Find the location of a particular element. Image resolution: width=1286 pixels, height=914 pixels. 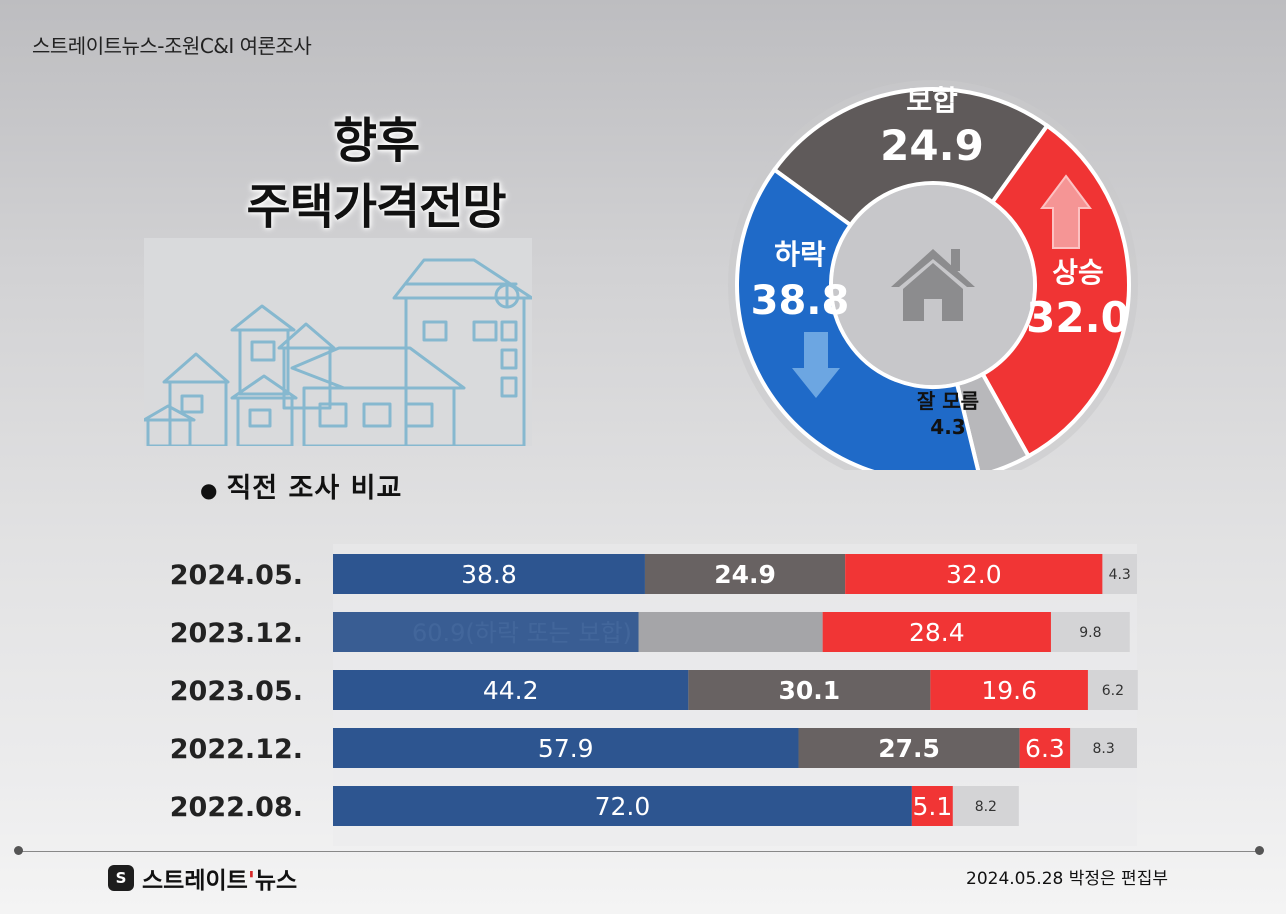

donut-value-label: 4.3 is located at coordinates (947, 427).